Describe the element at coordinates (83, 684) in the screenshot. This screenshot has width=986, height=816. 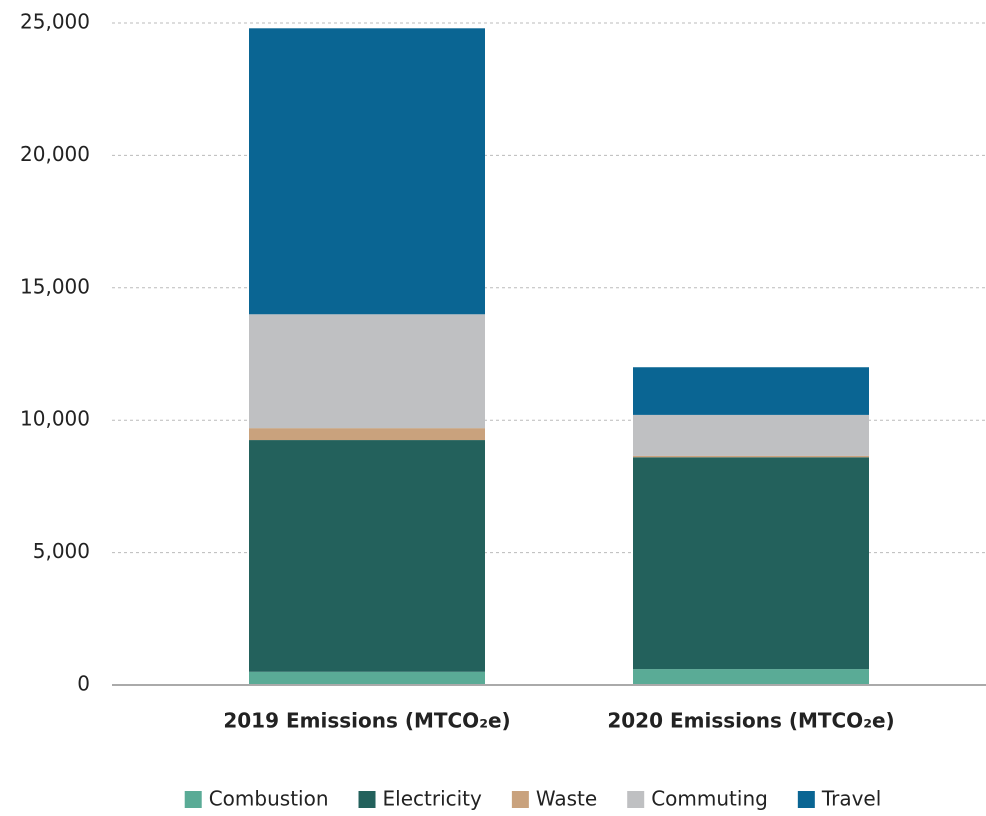
I see `y-tick-label: 0` at that location.